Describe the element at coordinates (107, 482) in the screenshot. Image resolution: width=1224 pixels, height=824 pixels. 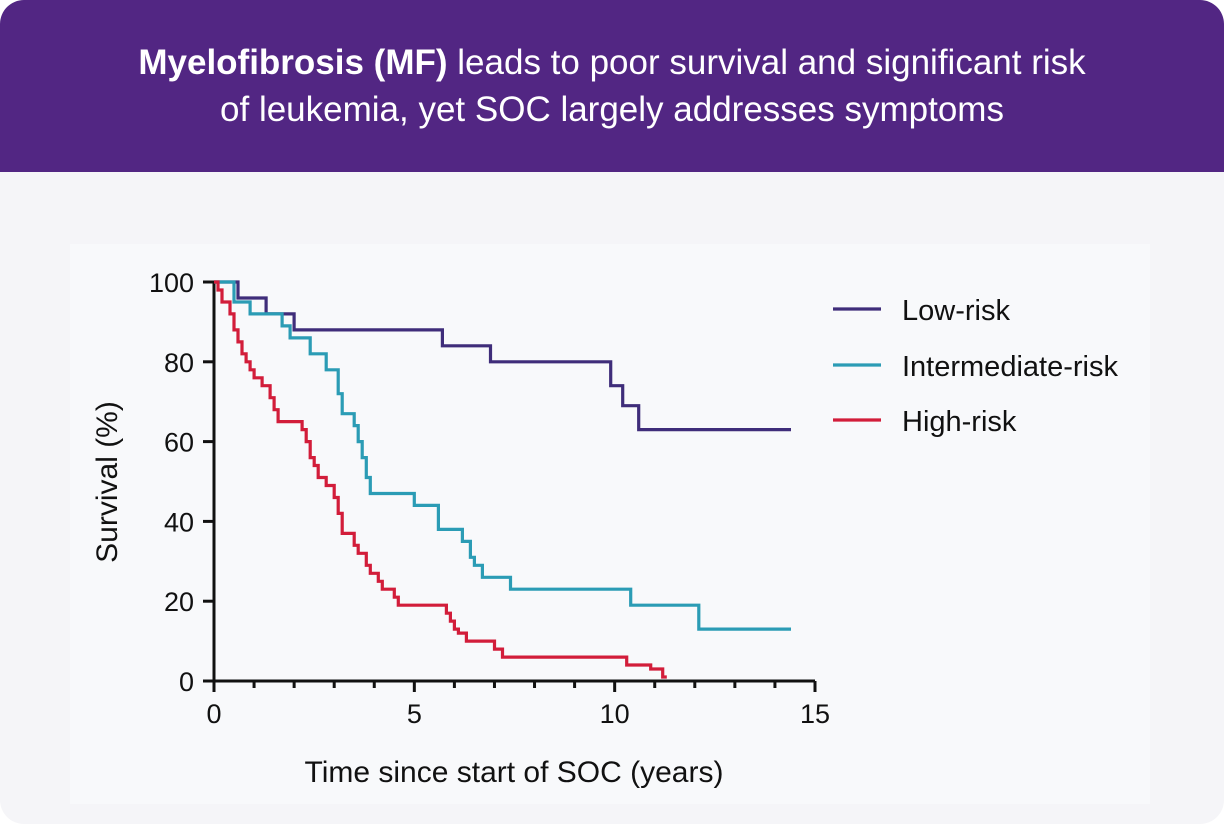
I see `y-axis-label: Survival (%)` at that location.